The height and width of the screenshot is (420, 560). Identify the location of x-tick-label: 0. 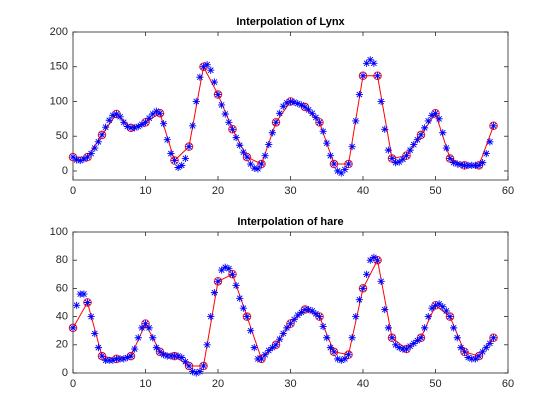
(73, 384).